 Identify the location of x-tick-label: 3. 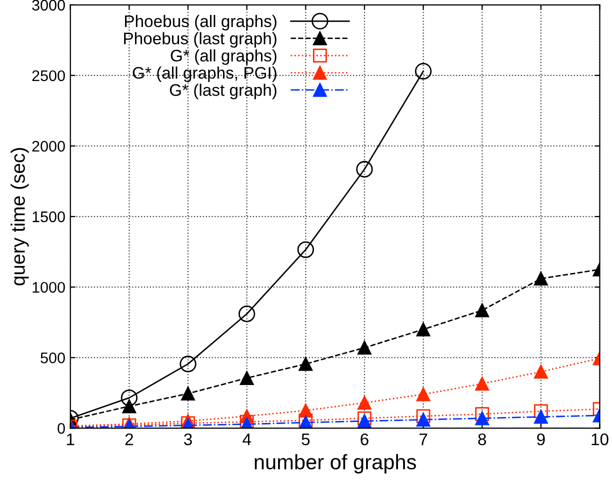
(188, 439).